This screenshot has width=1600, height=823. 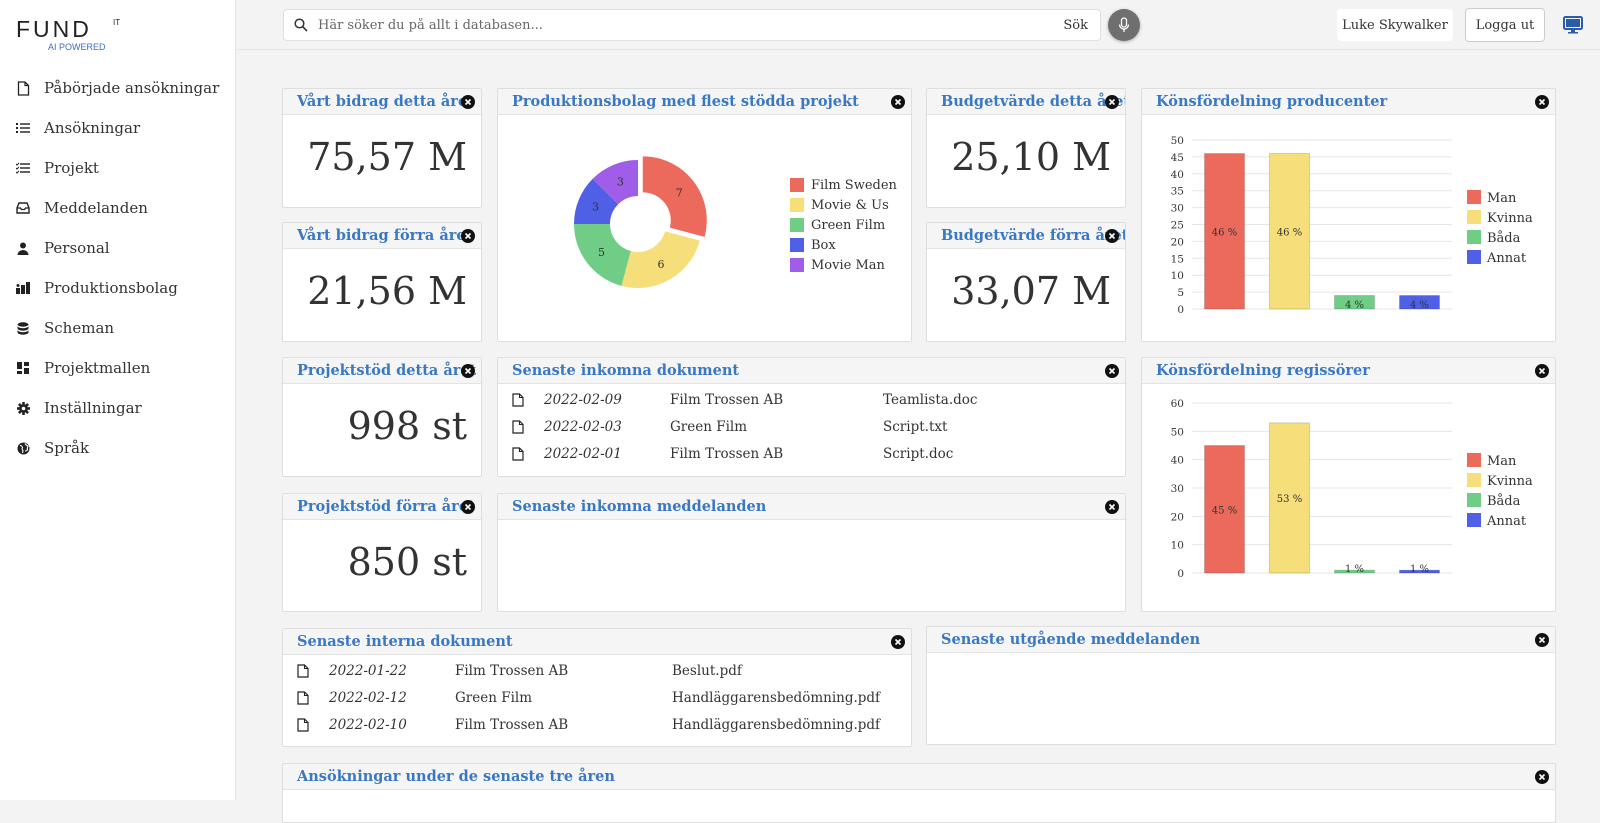 What do you see at coordinates (1124, 25) in the screenshot?
I see `microphone-button` at bounding box center [1124, 25].